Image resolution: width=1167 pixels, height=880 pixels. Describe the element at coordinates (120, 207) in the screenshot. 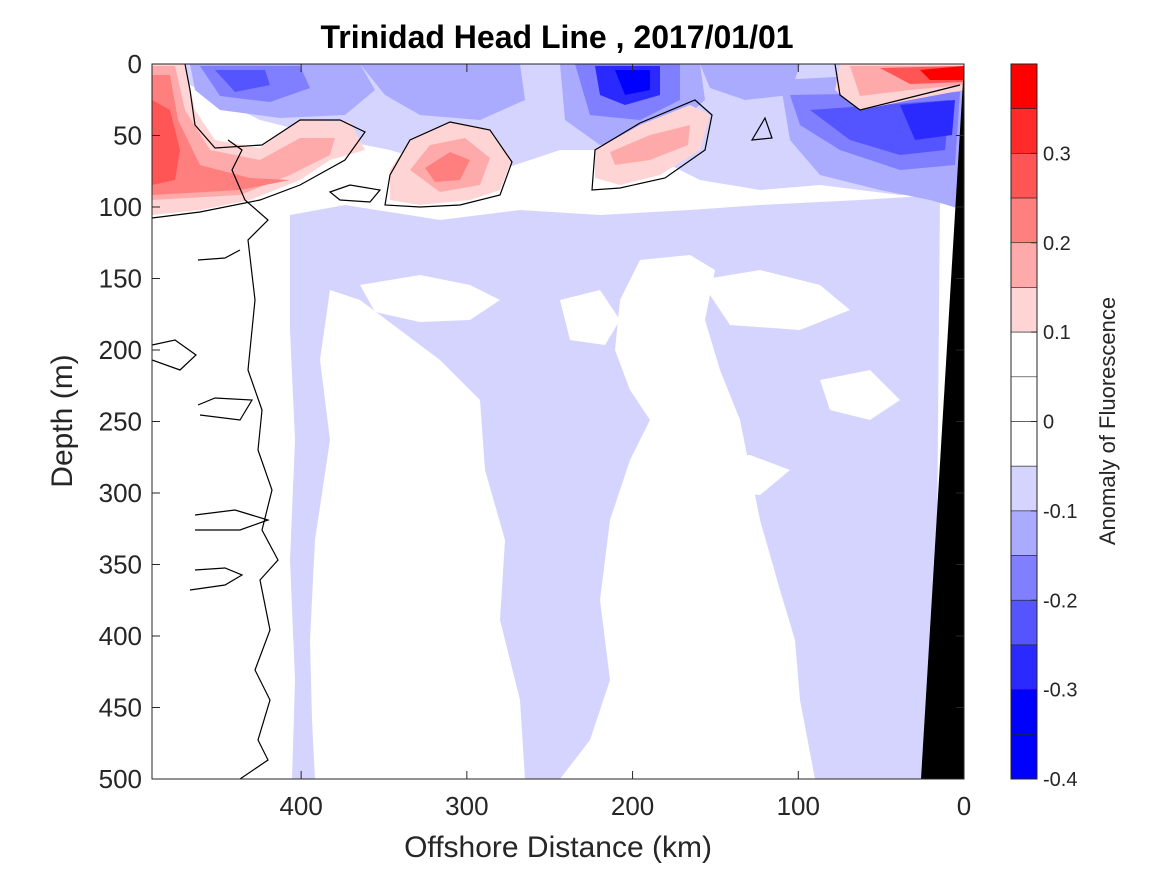

I see `y-tick-label: 100` at that location.